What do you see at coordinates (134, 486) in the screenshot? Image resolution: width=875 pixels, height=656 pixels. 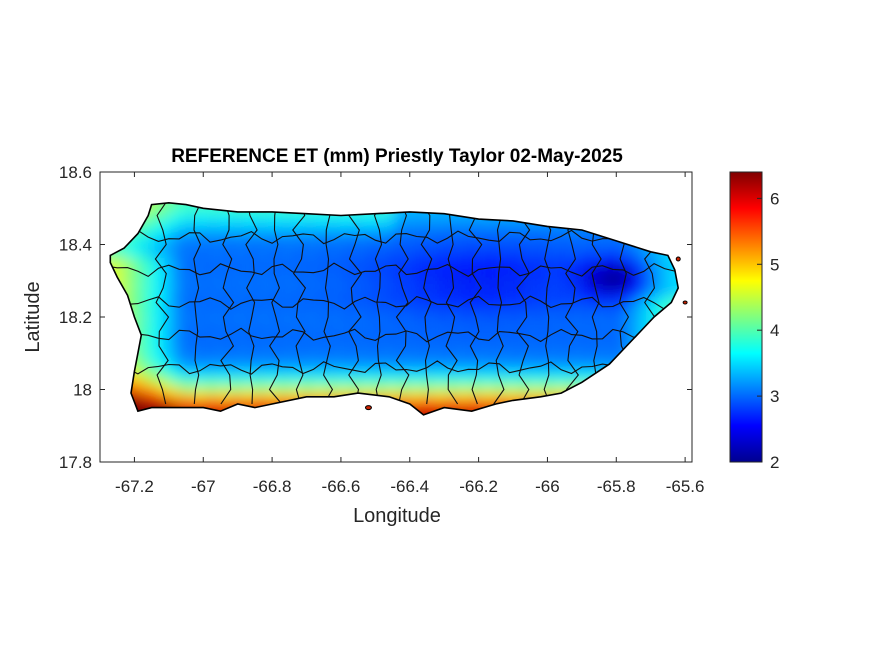 I see `x-tick-label: -67.2` at bounding box center [134, 486].